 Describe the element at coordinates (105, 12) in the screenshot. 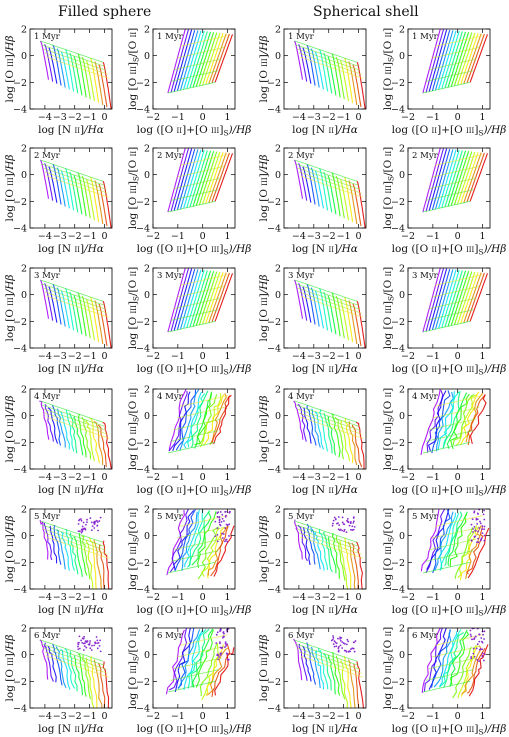

I see `column-title-filled-sphere: Filled sphere` at that location.